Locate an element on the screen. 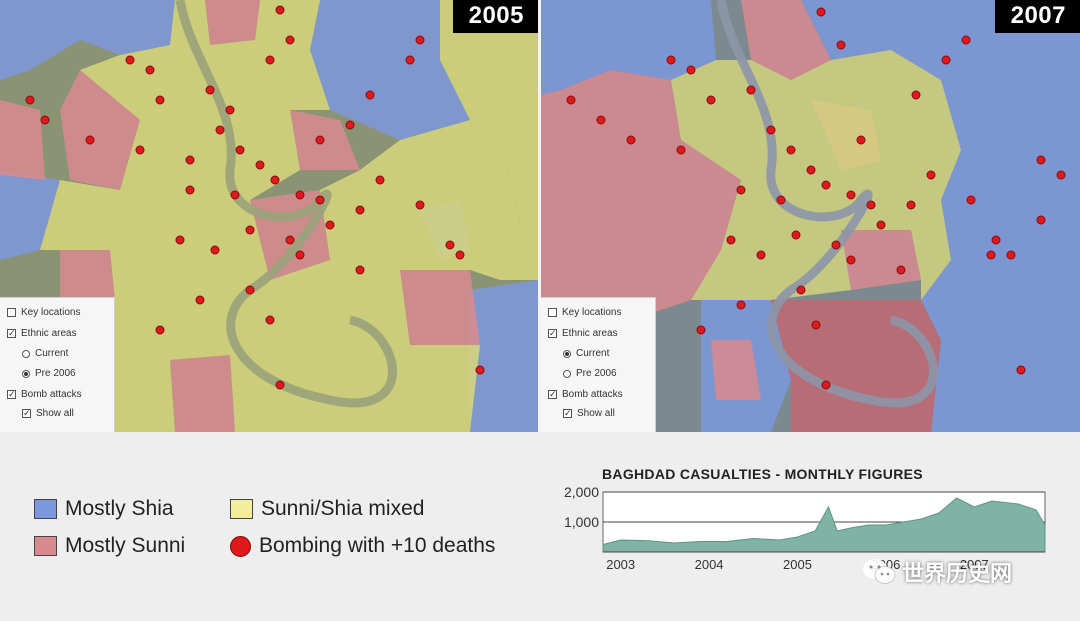 The width and height of the screenshot is (1080, 621). mixed-swatch is located at coordinates (241, 509).